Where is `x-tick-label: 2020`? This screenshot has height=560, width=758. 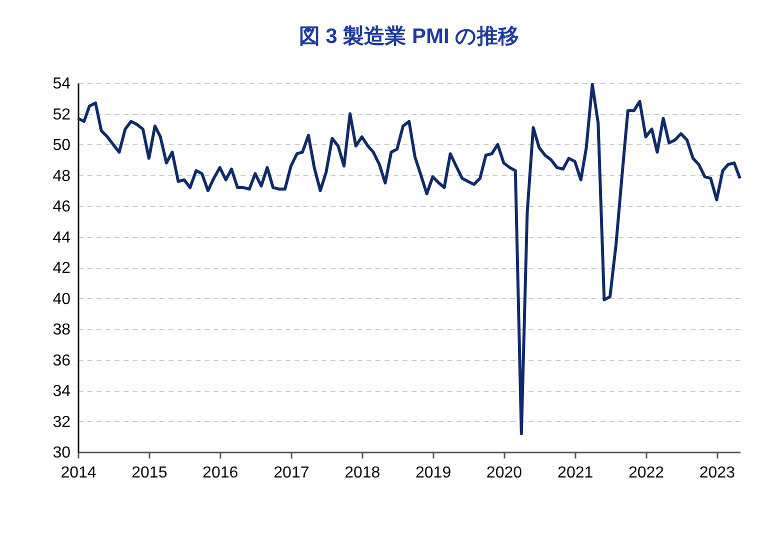 x-tick-label: 2020 is located at coordinates (504, 473).